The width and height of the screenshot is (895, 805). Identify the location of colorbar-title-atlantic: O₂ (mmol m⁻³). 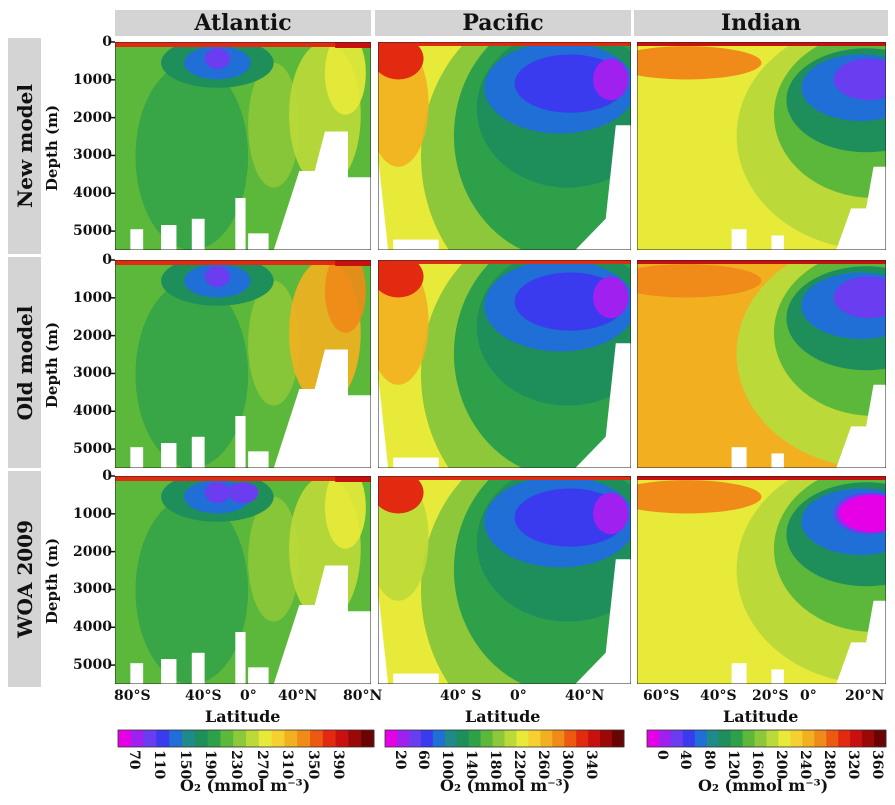
(245, 785).